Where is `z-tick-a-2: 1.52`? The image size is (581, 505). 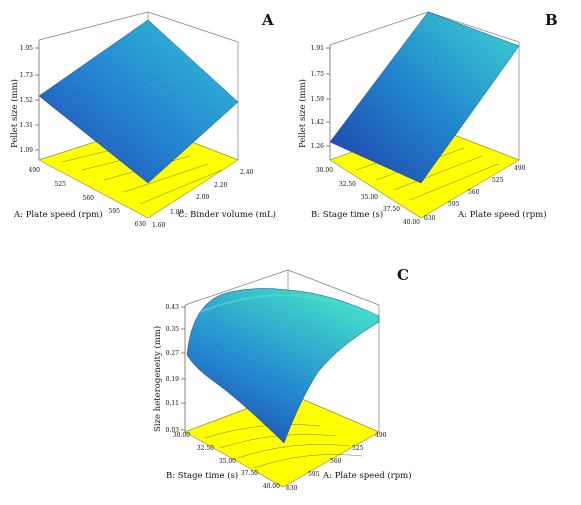
z-tick-a-2: 1.52 is located at coordinates (27, 100).